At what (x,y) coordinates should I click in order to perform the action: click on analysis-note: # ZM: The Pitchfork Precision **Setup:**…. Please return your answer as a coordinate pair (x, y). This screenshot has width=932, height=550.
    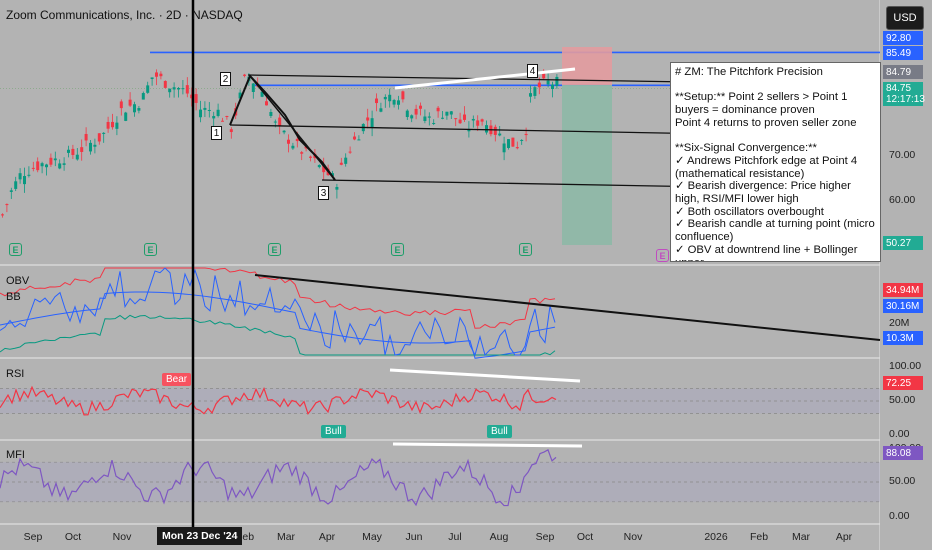
    Looking at the image, I should click on (775, 162).